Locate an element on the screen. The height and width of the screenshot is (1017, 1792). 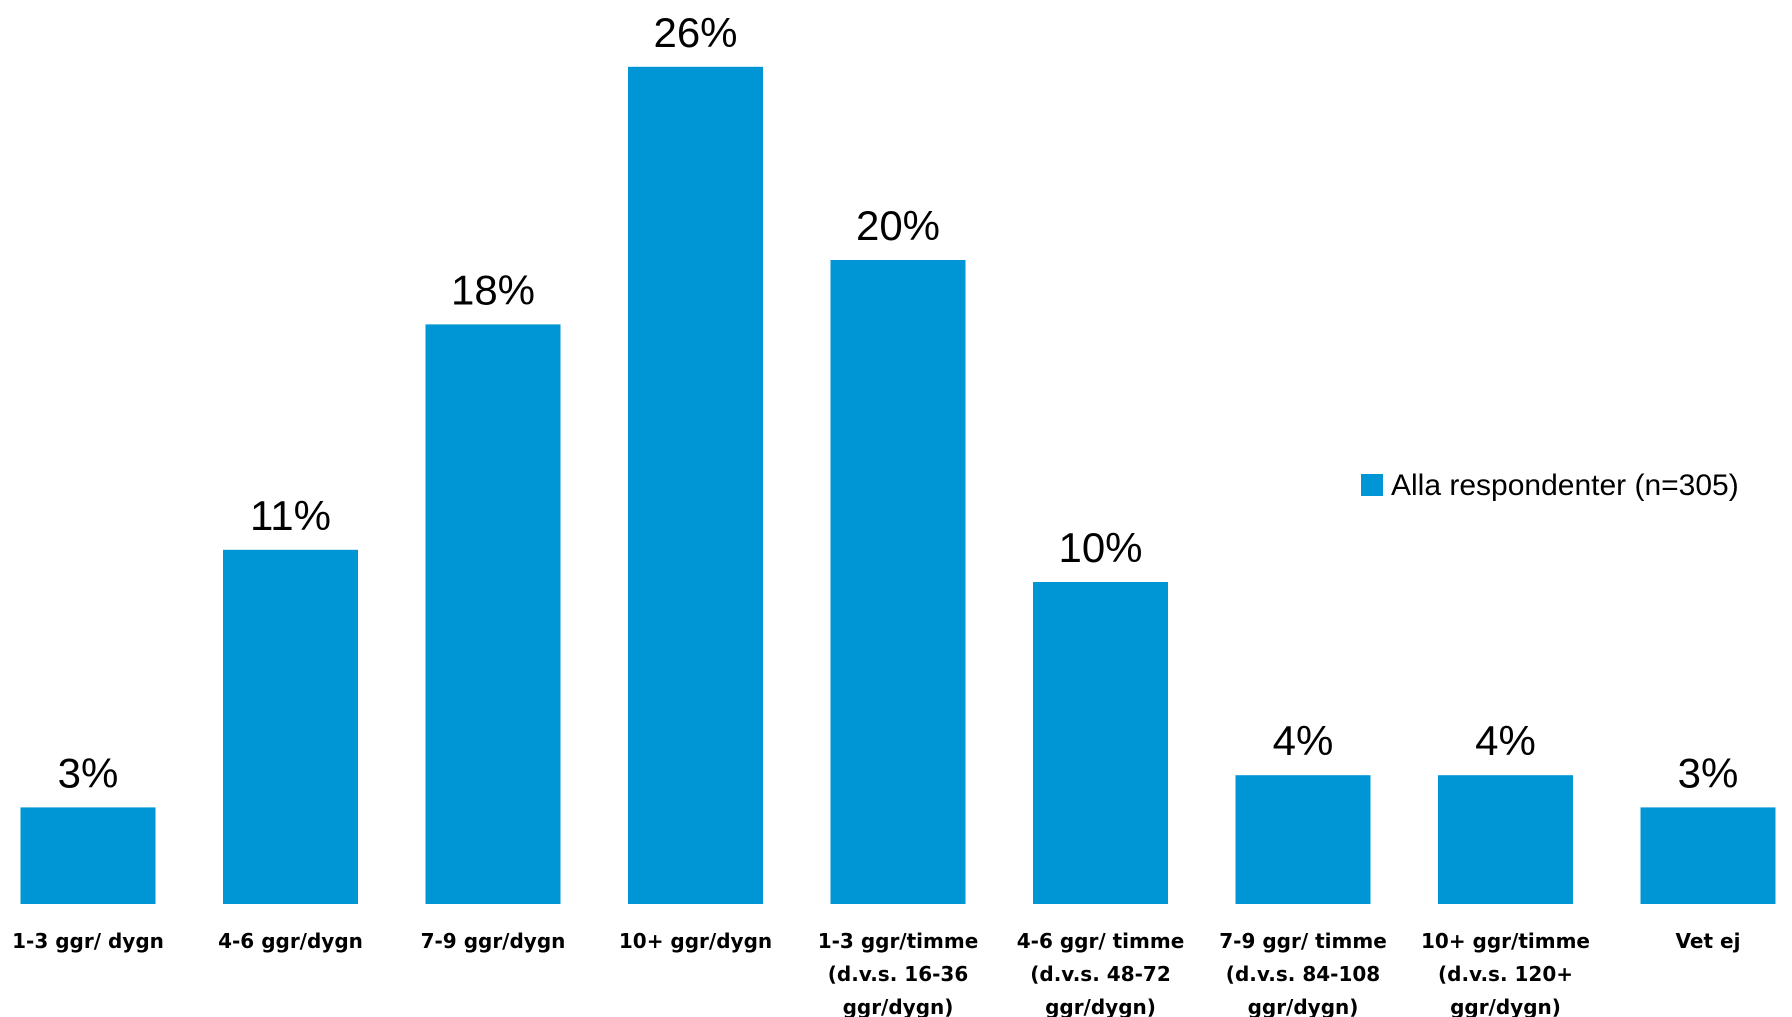
category-label: (d.v.s. 84-108 is located at coordinates (1303, 974).